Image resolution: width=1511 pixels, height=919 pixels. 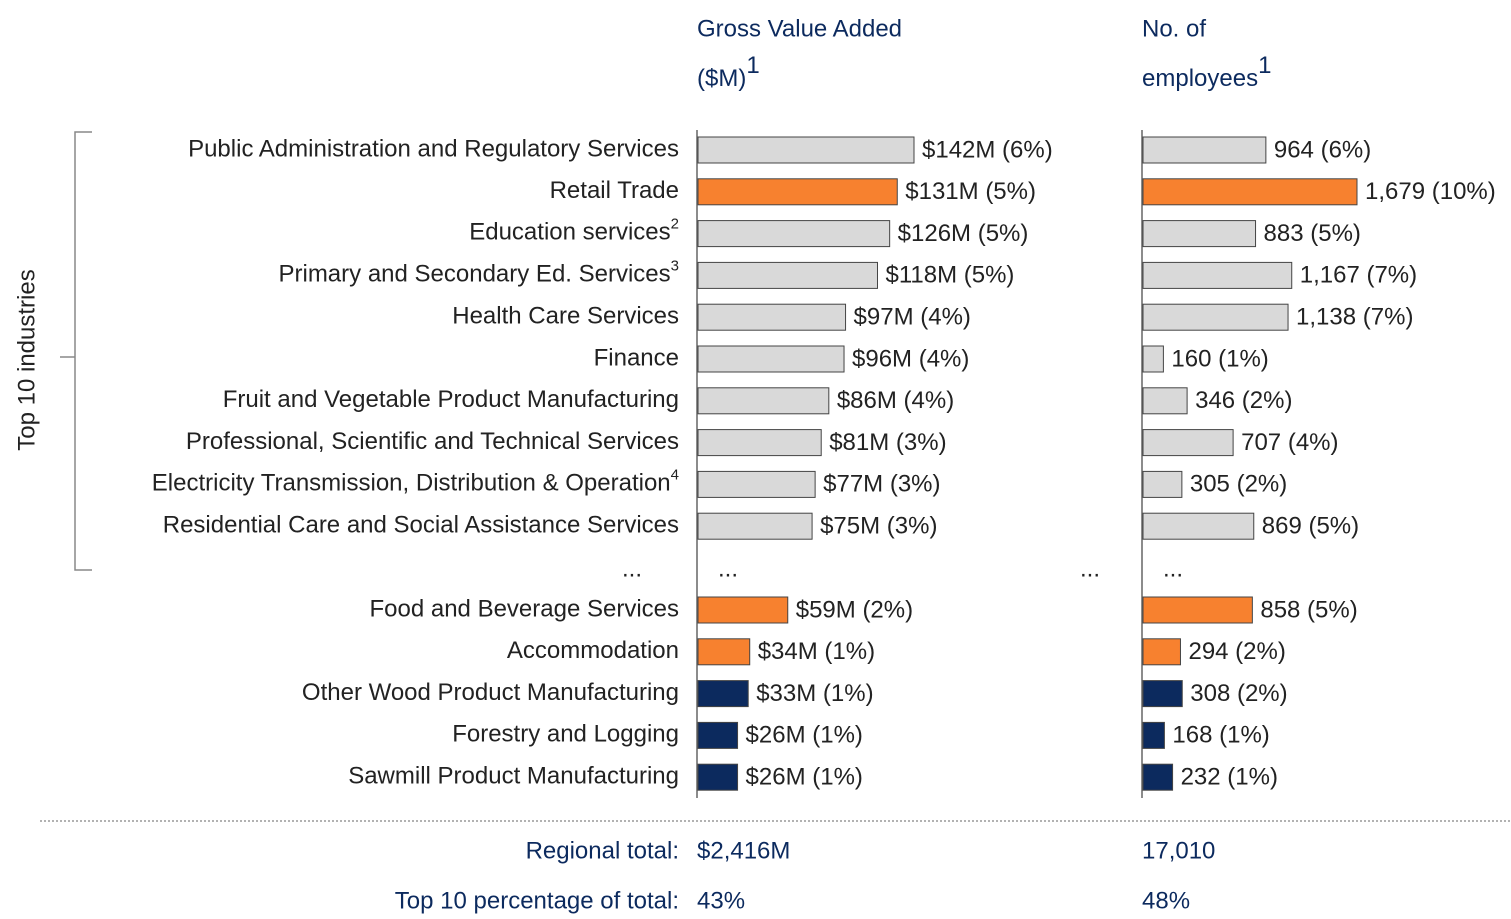 I want to click on category-label: Food and Beverage Services, so click(x=524, y=608).